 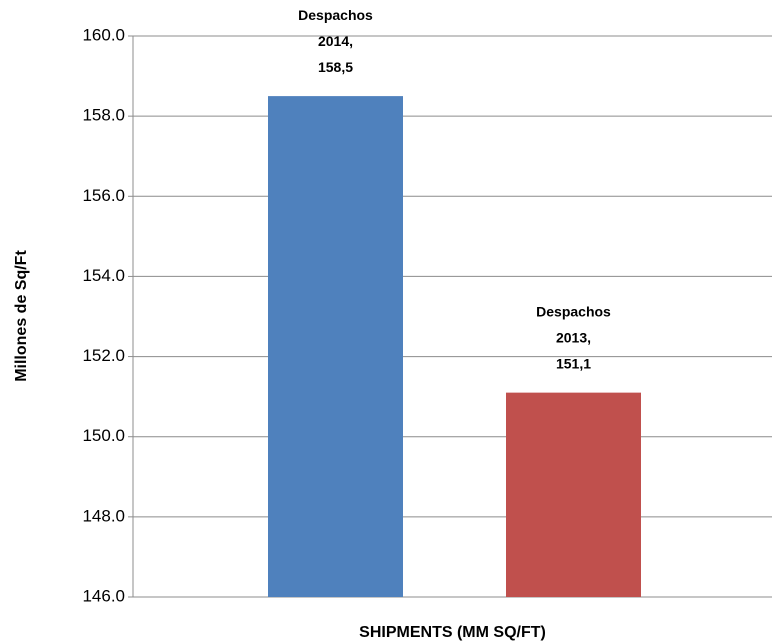 I want to click on data-label-line: 2014,, so click(x=335, y=41).